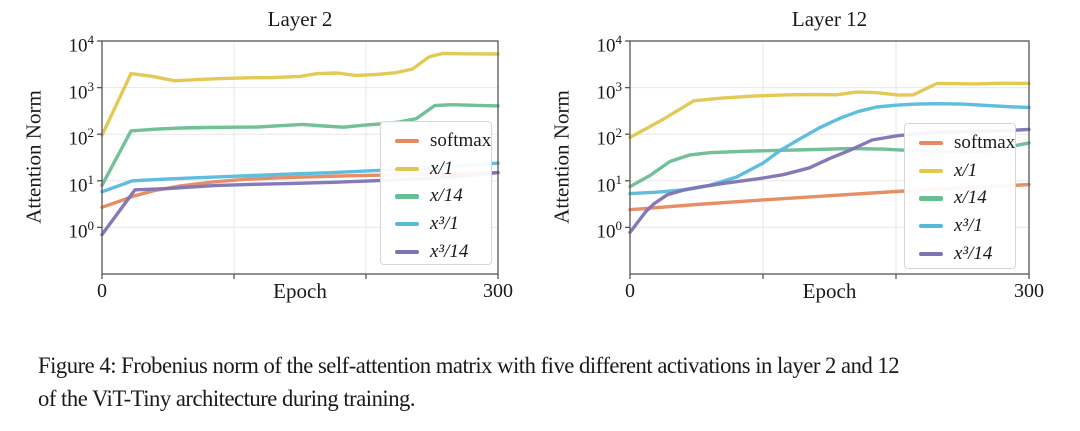 The width and height of the screenshot is (1080, 431). I want to click on legend-right: softmax x/1 x/14 x³/1 x³/14, so click(960, 196).